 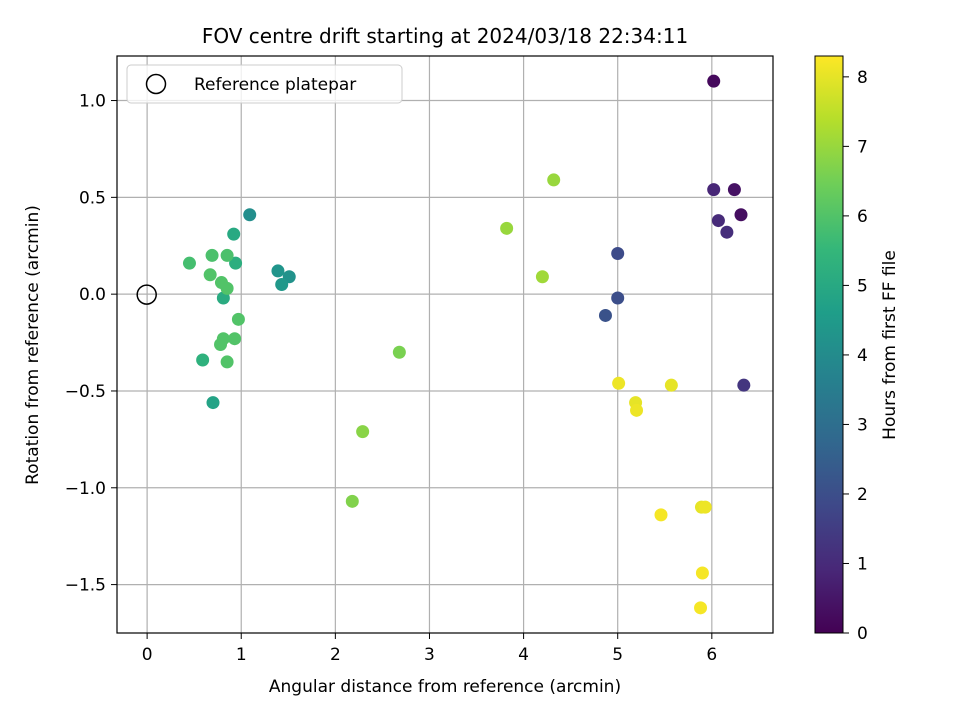 I want to click on y-tick-label: 0.0, so click(x=92, y=295).